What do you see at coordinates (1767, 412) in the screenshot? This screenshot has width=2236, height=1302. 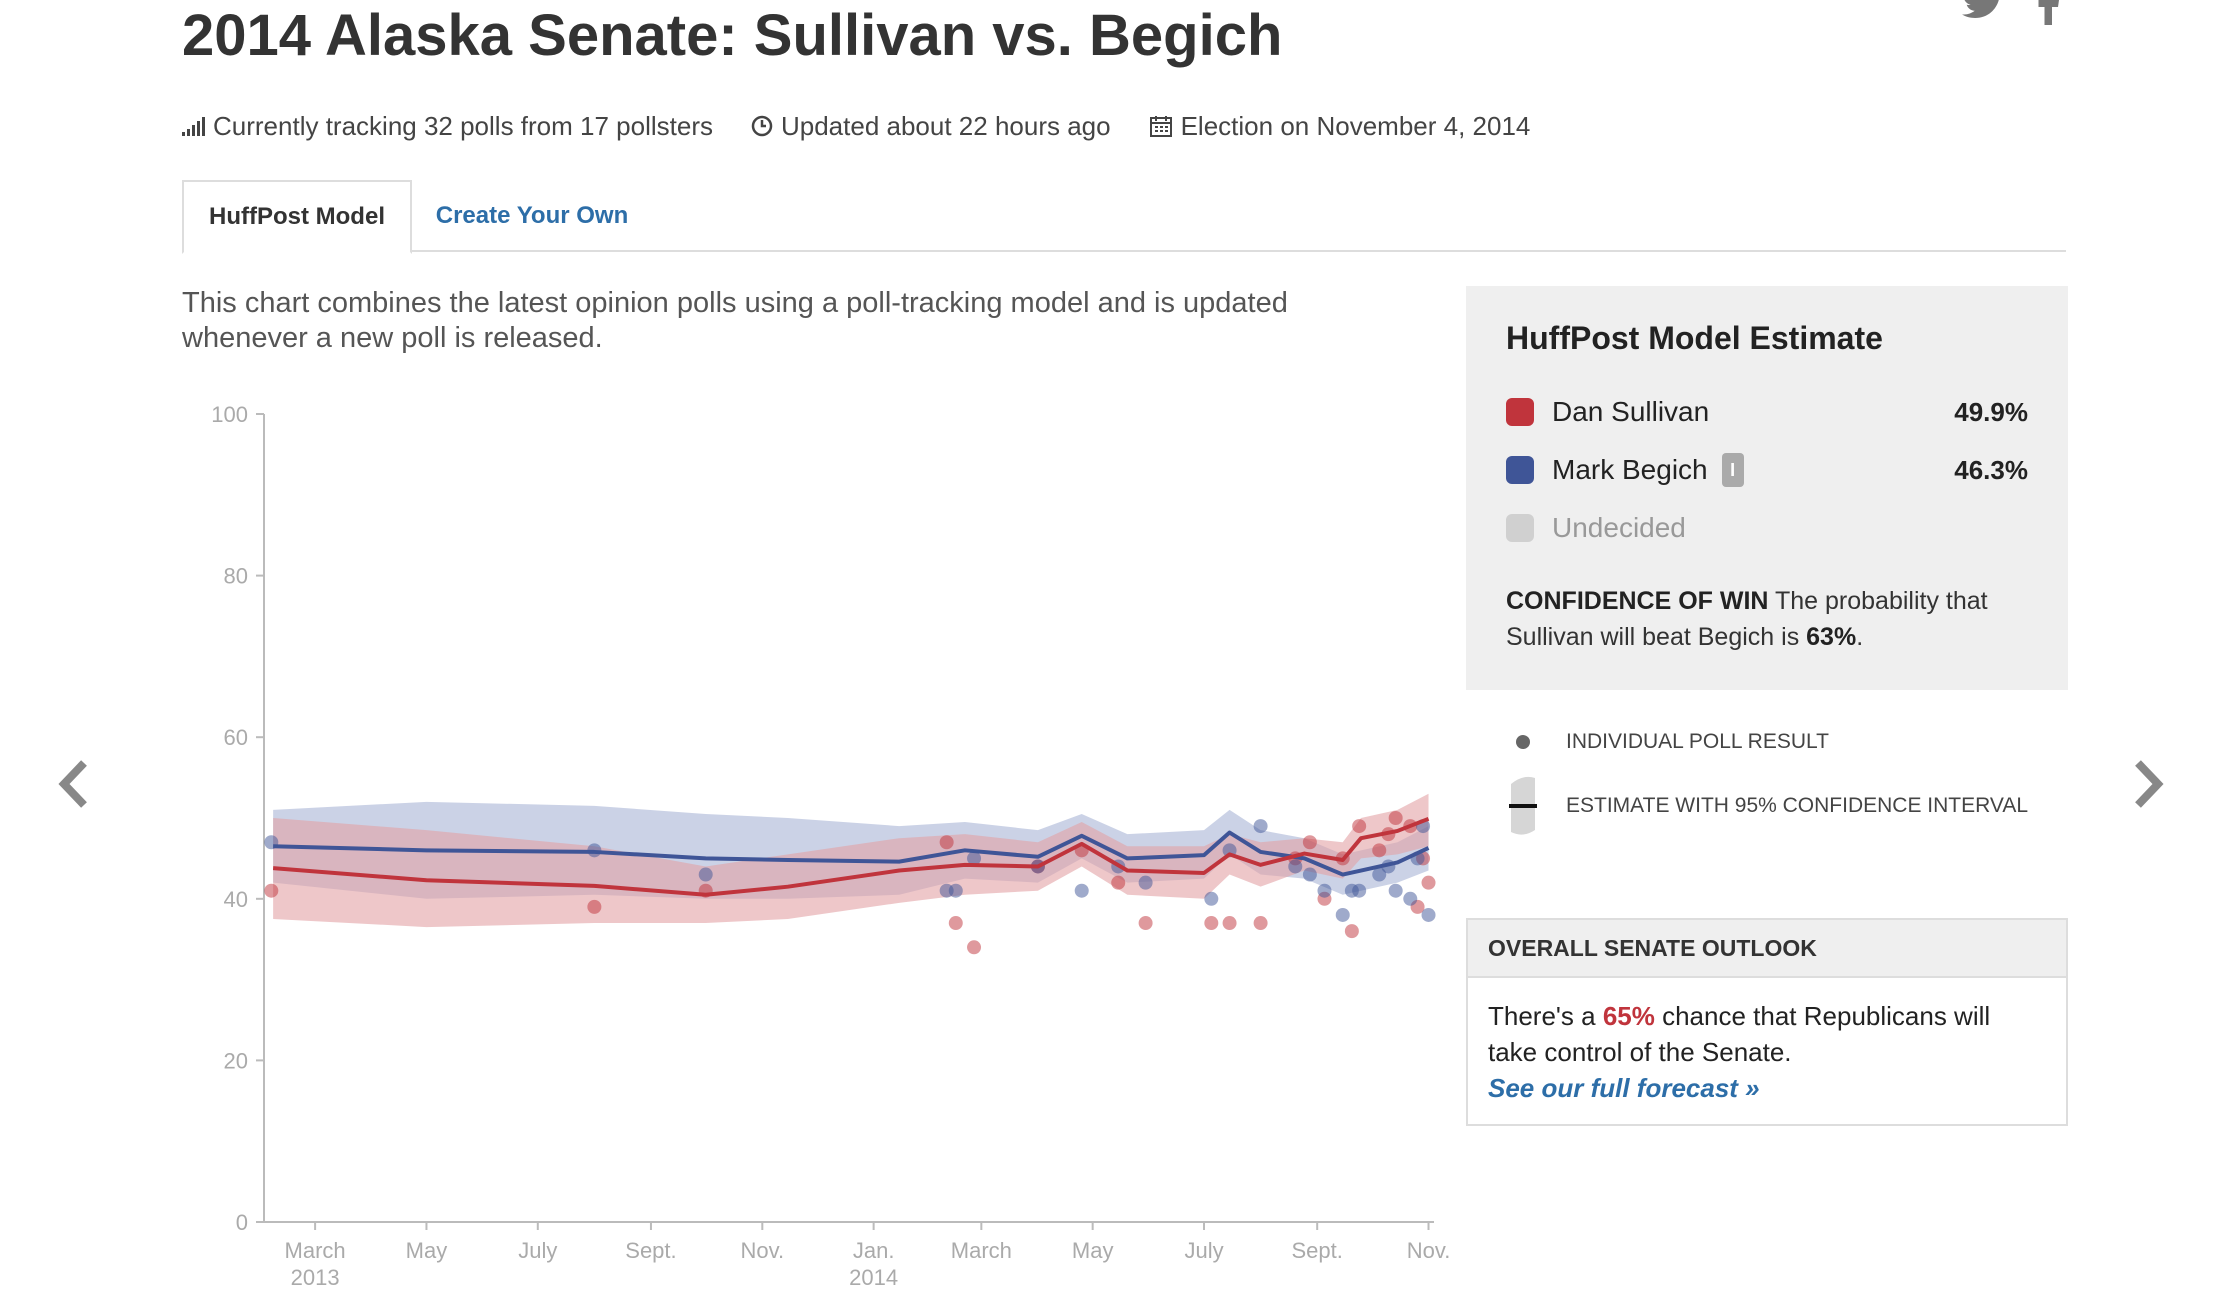 I see `candidate-row-sullivan: Dan Sullivan 49.9%` at bounding box center [1767, 412].